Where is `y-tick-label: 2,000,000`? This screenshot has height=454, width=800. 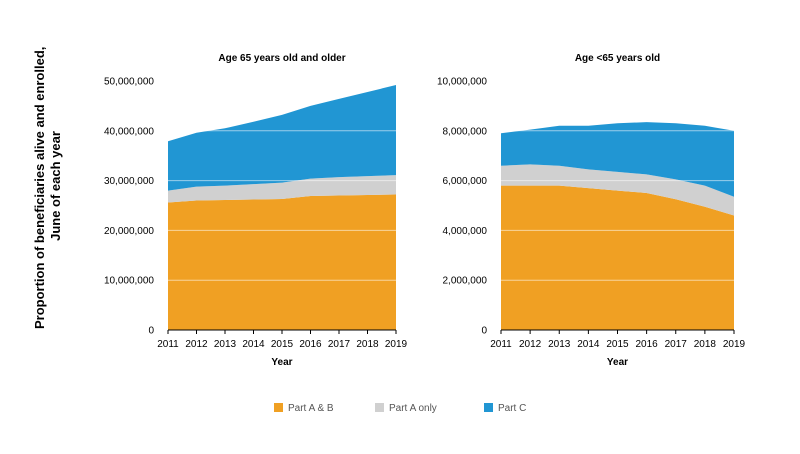
y-tick-label: 2,000,000 is located at coordinates (465, 281).